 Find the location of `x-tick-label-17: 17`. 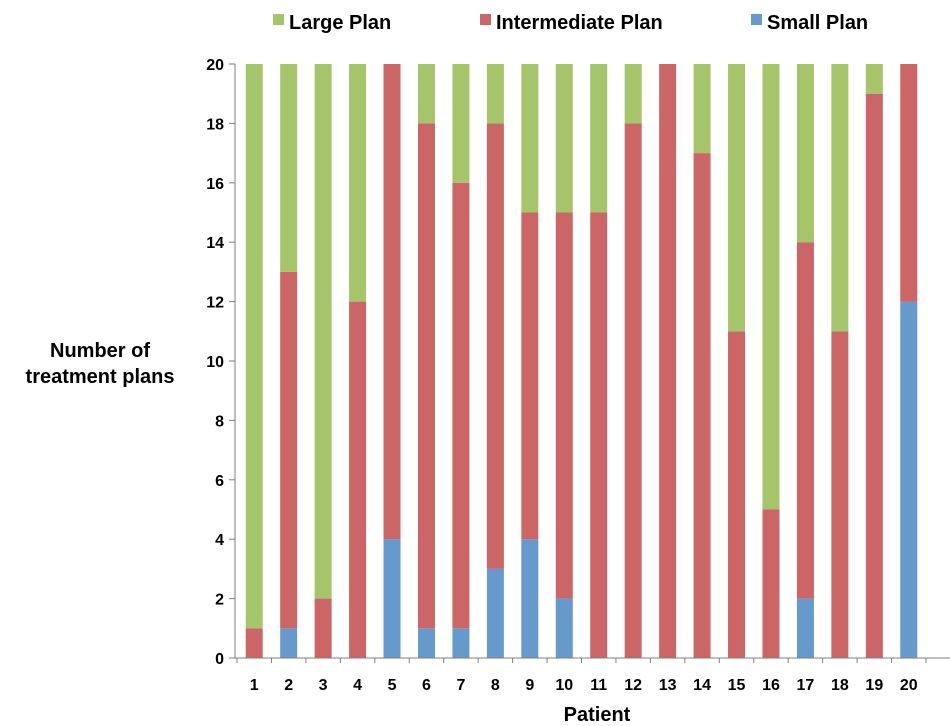

x-tick-label-17: 17 is located at coordinates (806, 685).